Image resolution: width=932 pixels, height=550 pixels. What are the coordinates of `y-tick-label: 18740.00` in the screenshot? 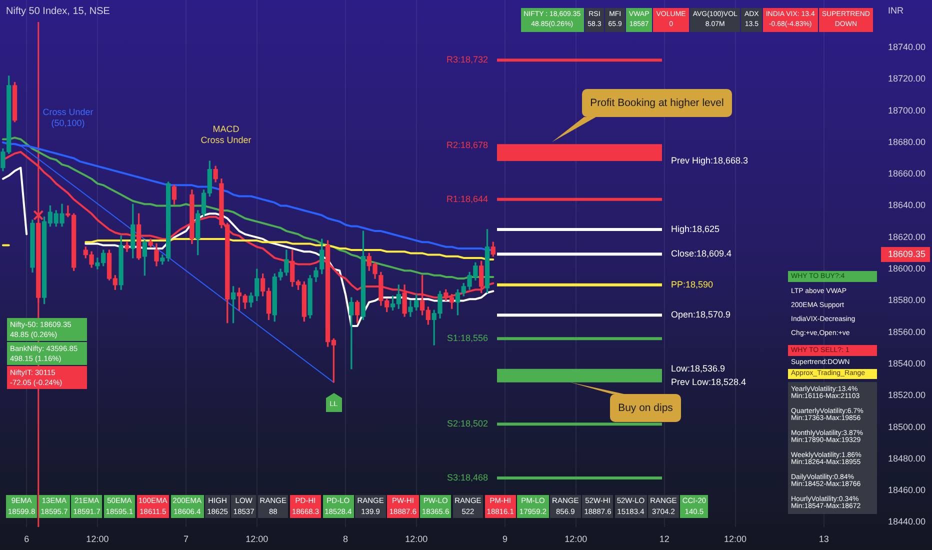 It's located at (907, 47).